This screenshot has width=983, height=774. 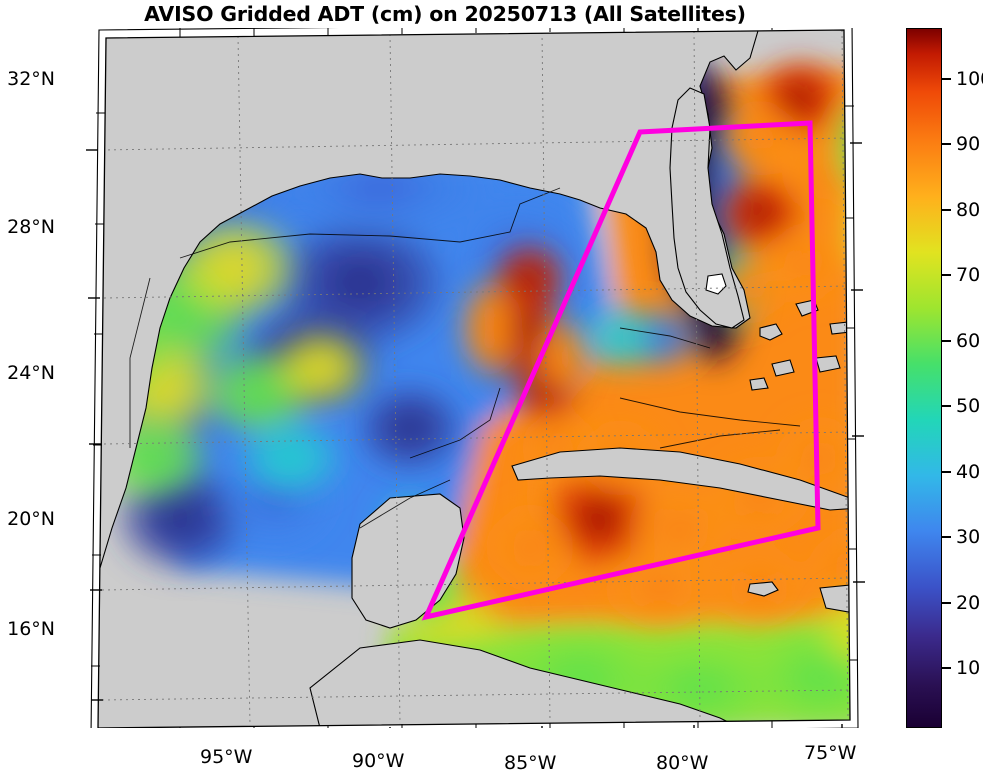 I want to click on lat-tick-16N: 16°N, so click(x=31, y=629).